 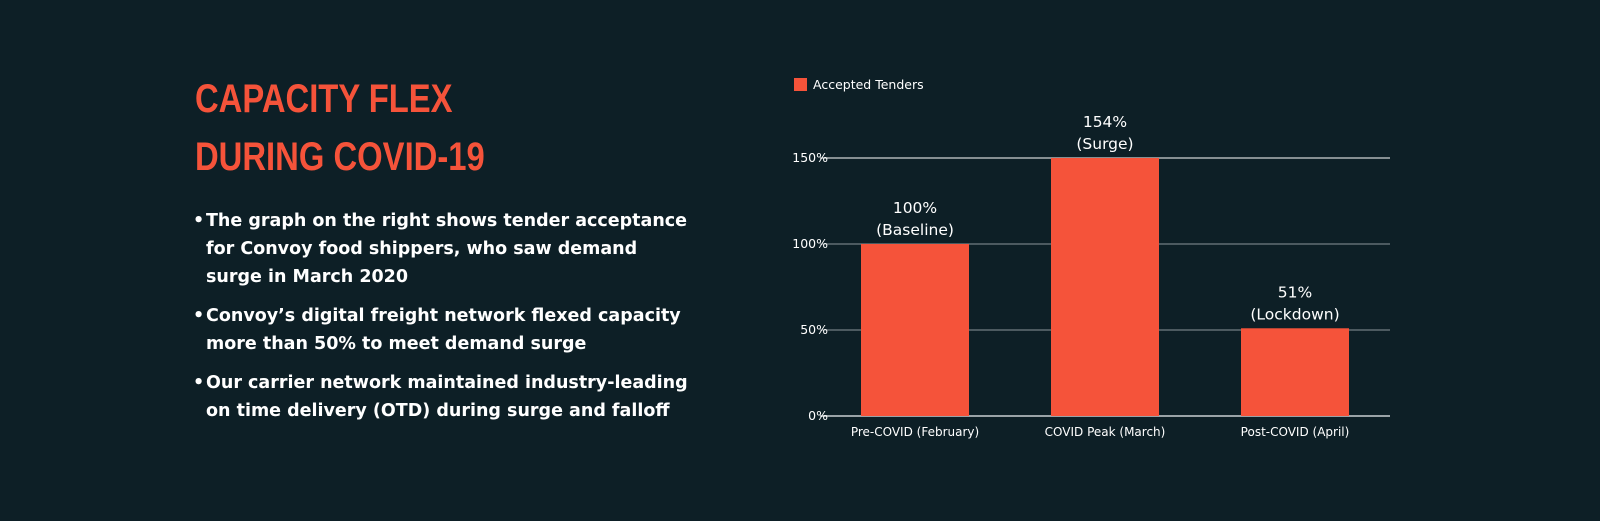 What do you see at coordinates (340, 157) in the screenshot?
I see `slide-title-line-2: DURING COVID-19` at bounding box center [340, 157].